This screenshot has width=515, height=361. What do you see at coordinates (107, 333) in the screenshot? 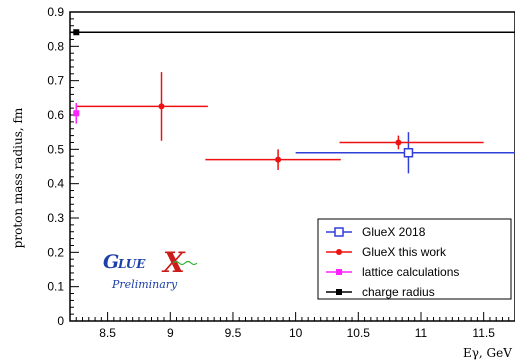
I see `x-tick-label: 8.5` at bounding box center [107, 333].